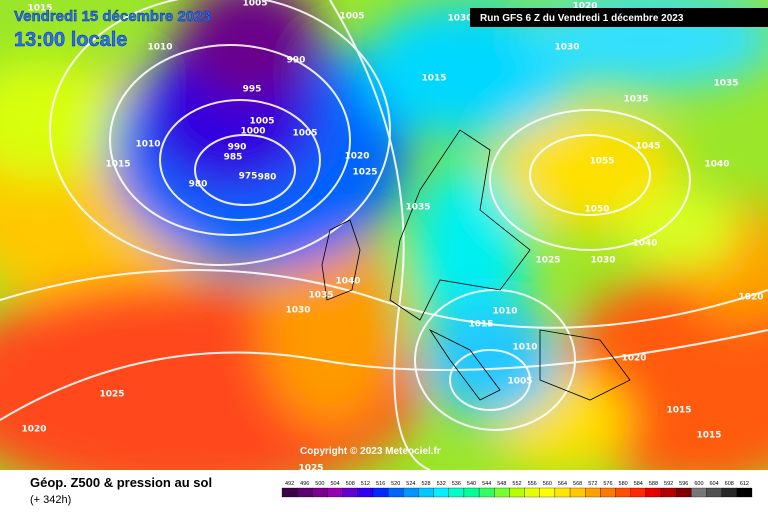 This screenshot has width=768, height=512. Describe the element at coordinates (319, 484) in the screenshot. I see `legend-label: 500` at that location.